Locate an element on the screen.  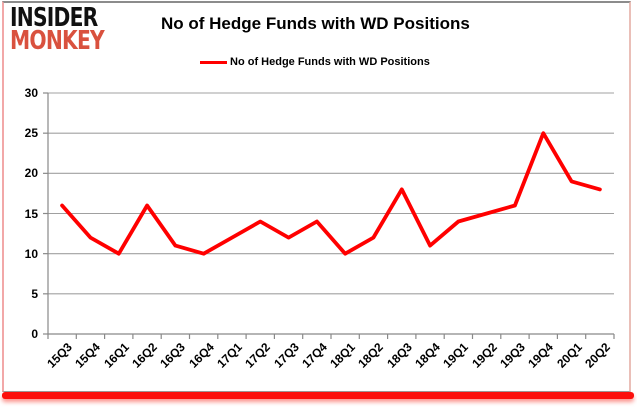
logo-line-insider: INSIDER is located at coordinates (54, 18).